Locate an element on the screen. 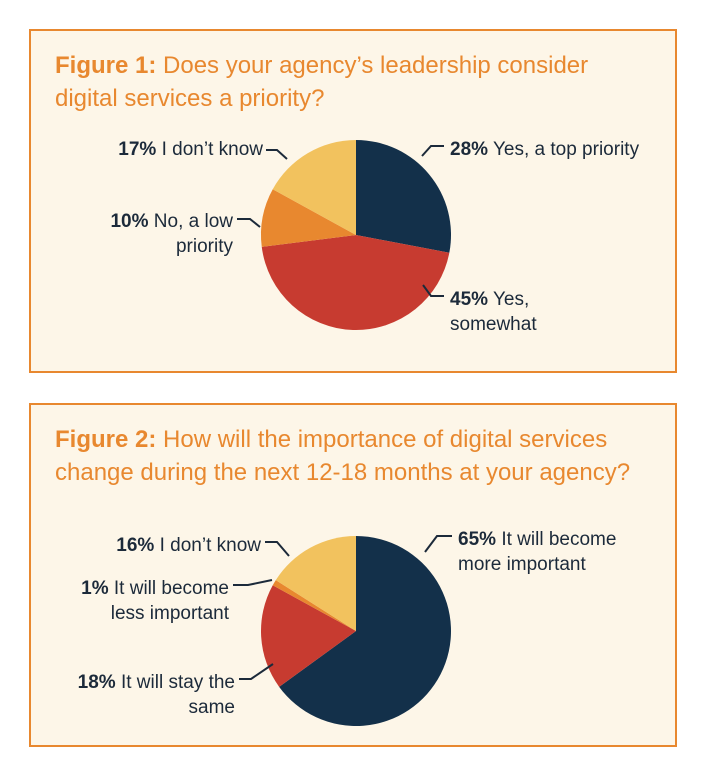 Image resolution: width=710 pixels, height=782 pixels. slice-pct: 45% is located at coordinates (469, 299).